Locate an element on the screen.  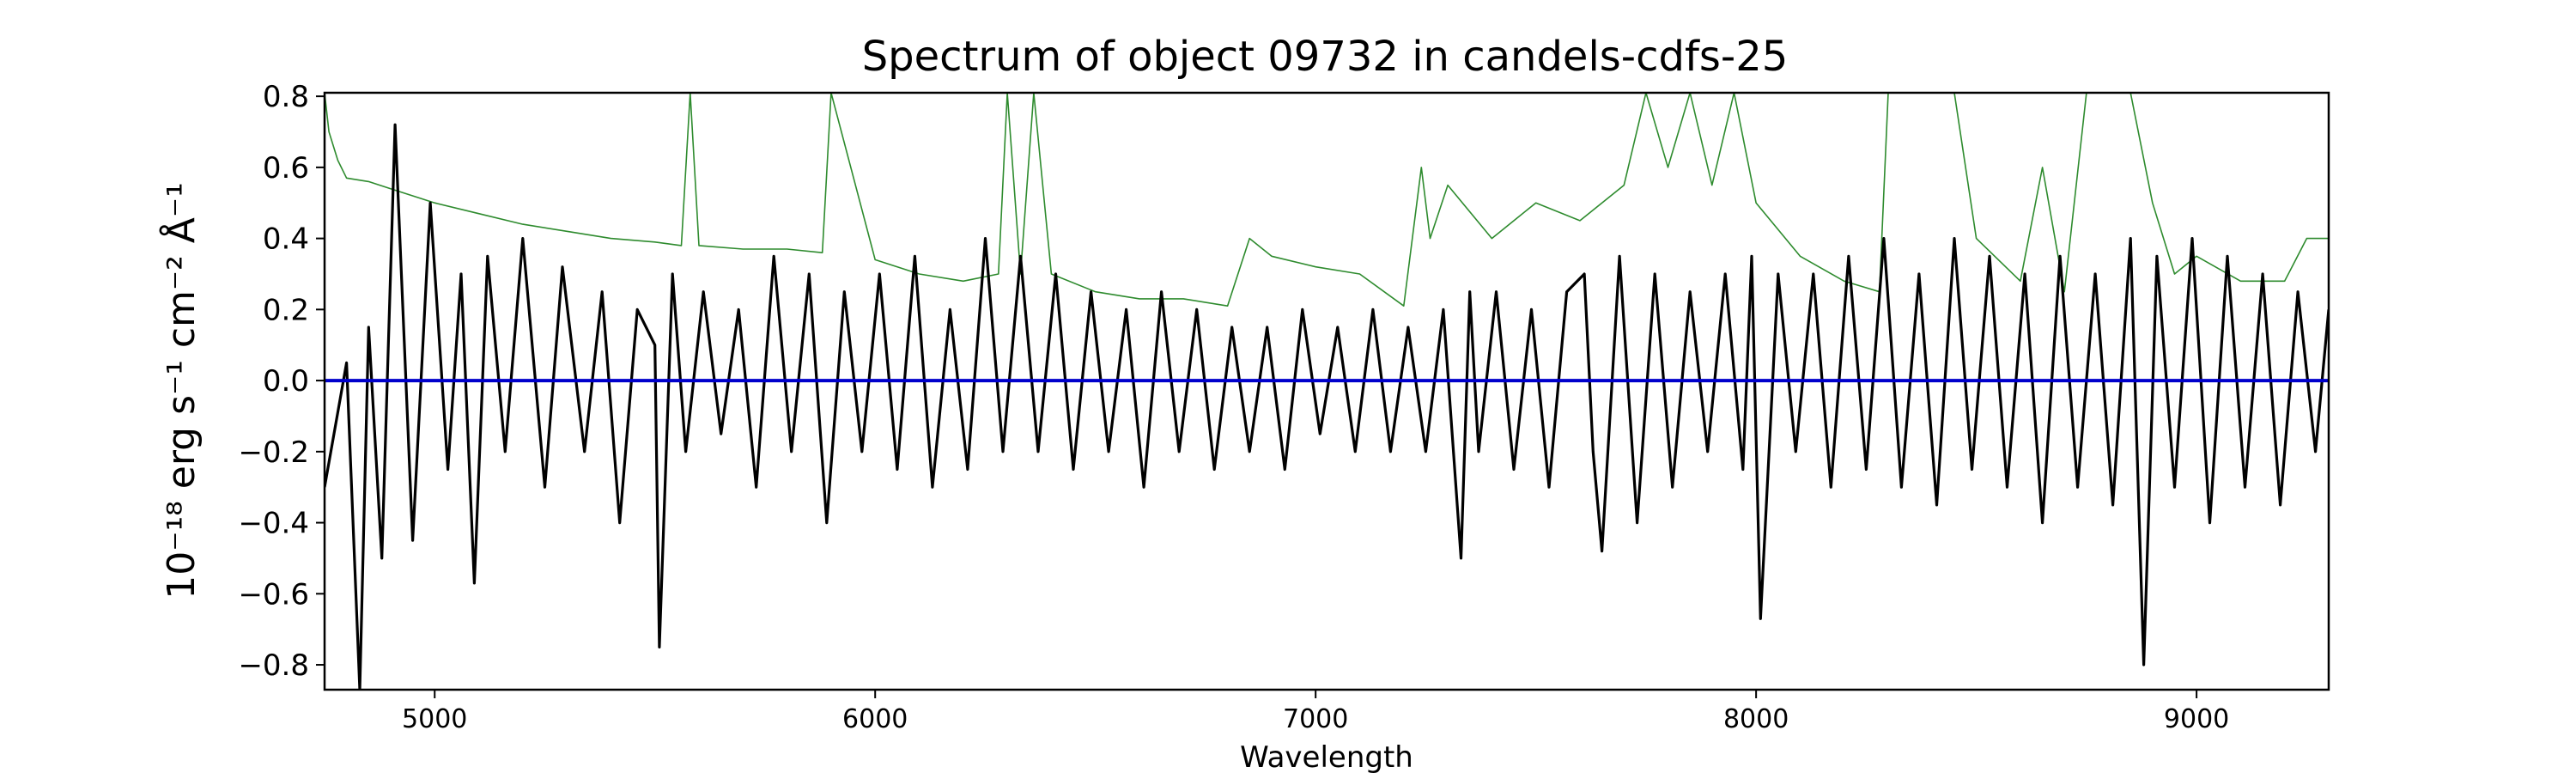
y-axis: −0.8 −0.6 −0.4 −0.2 0.0 0.2 0.4 0.6 0.8 is located at coordinates (281, 381).